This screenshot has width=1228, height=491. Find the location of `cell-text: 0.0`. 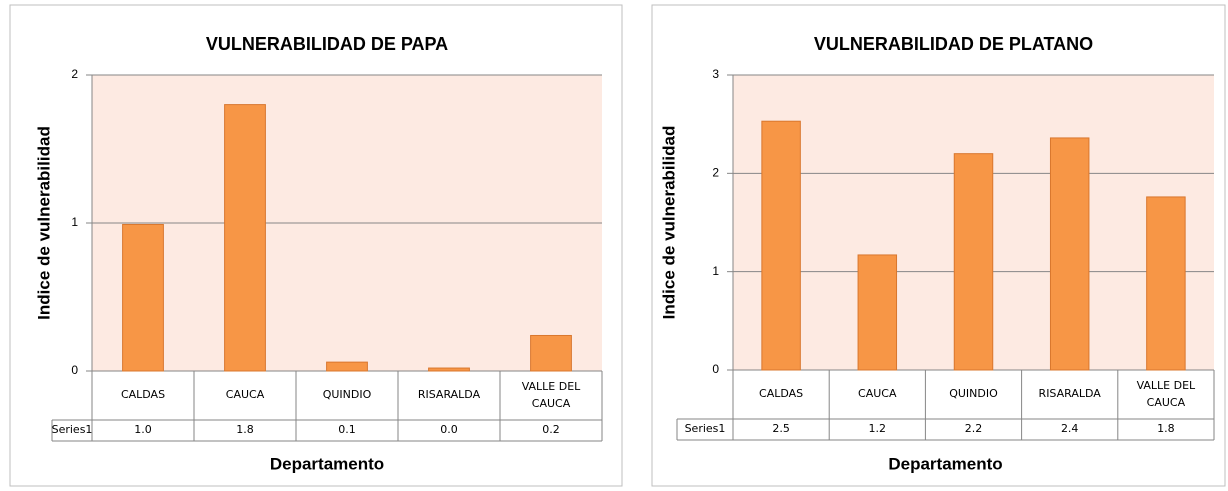

cell-text: 0.0 is located at coordinates (449, 430).